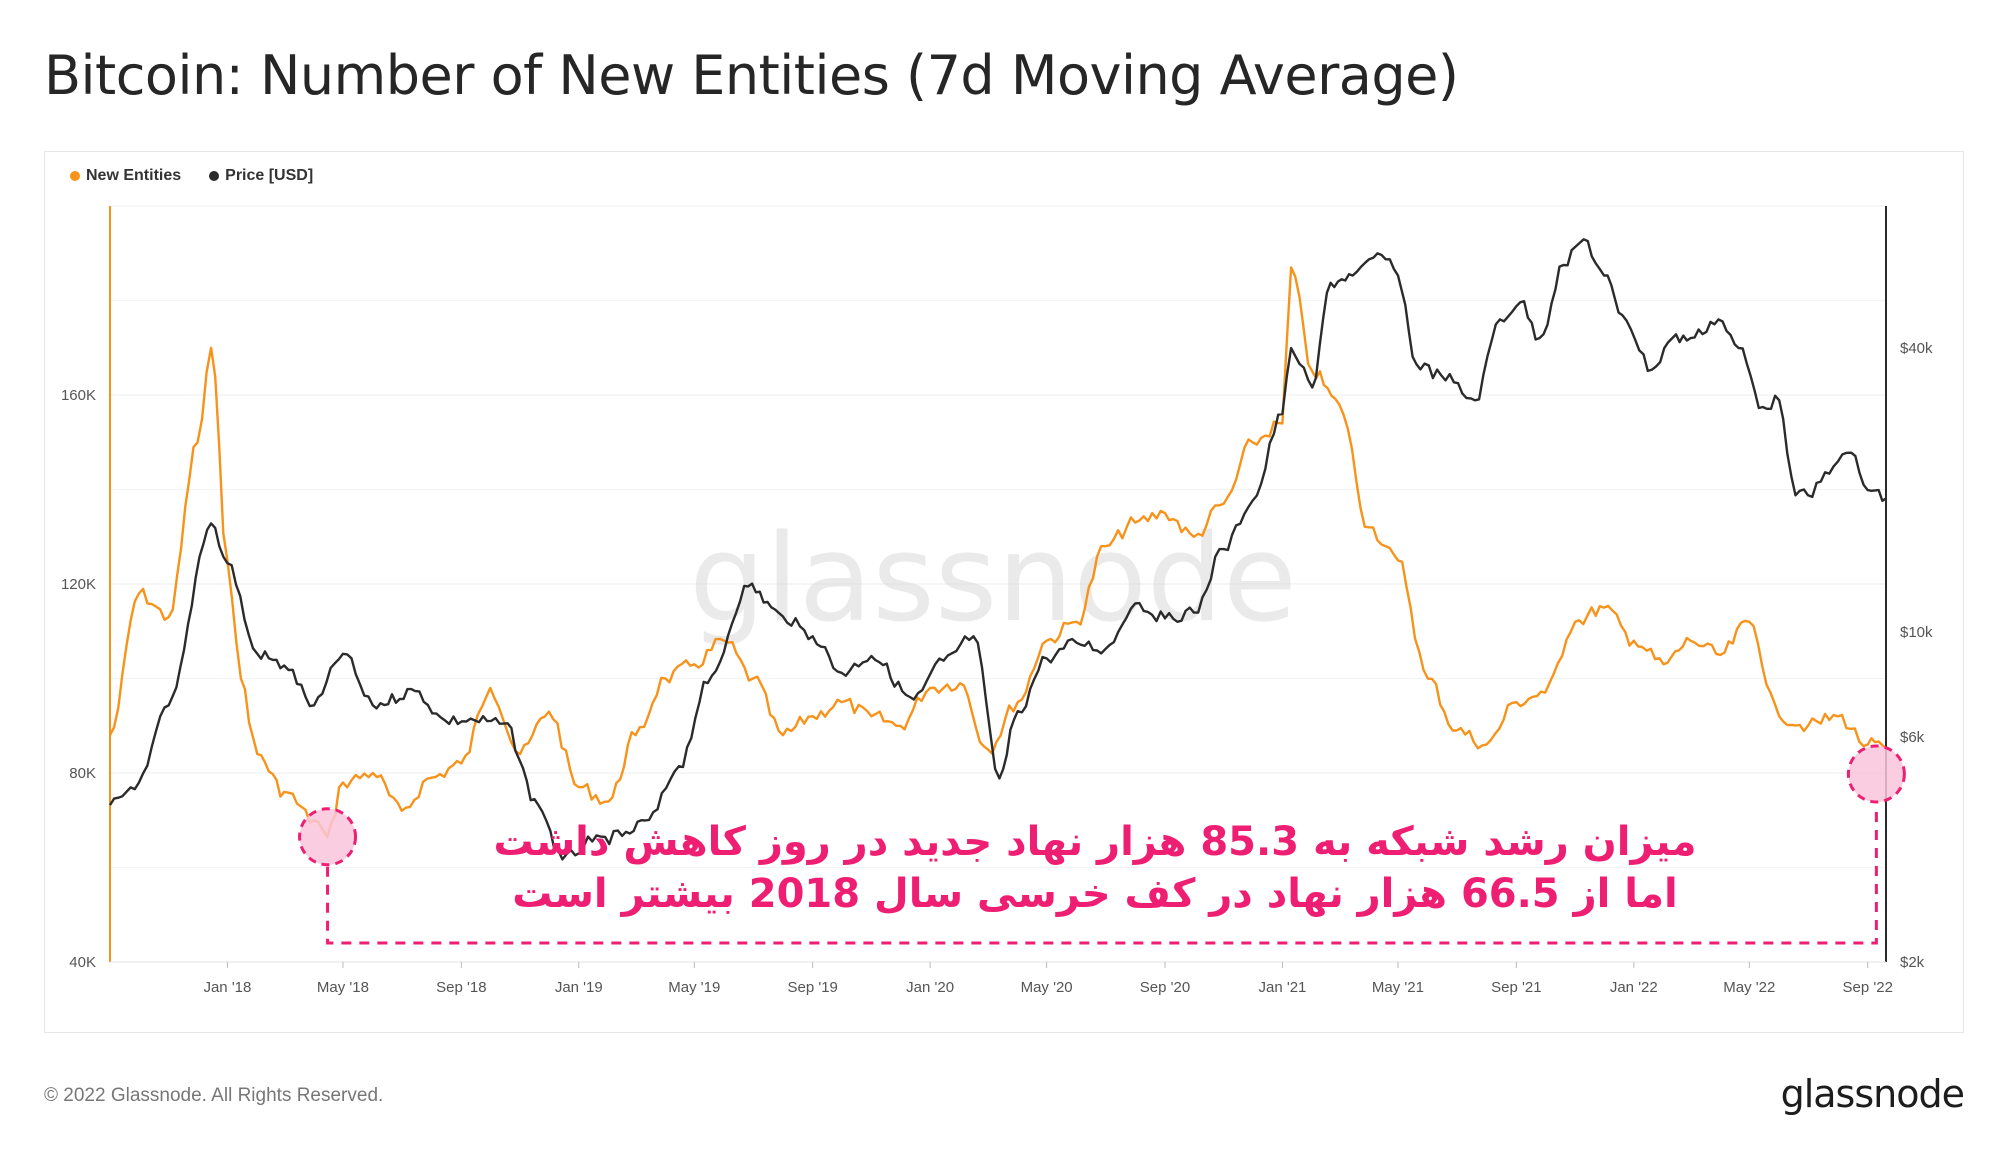 The width and height of the screenshot is (2000, 1152). I want to click on x-tick-label: May '19, so click(694, 987).